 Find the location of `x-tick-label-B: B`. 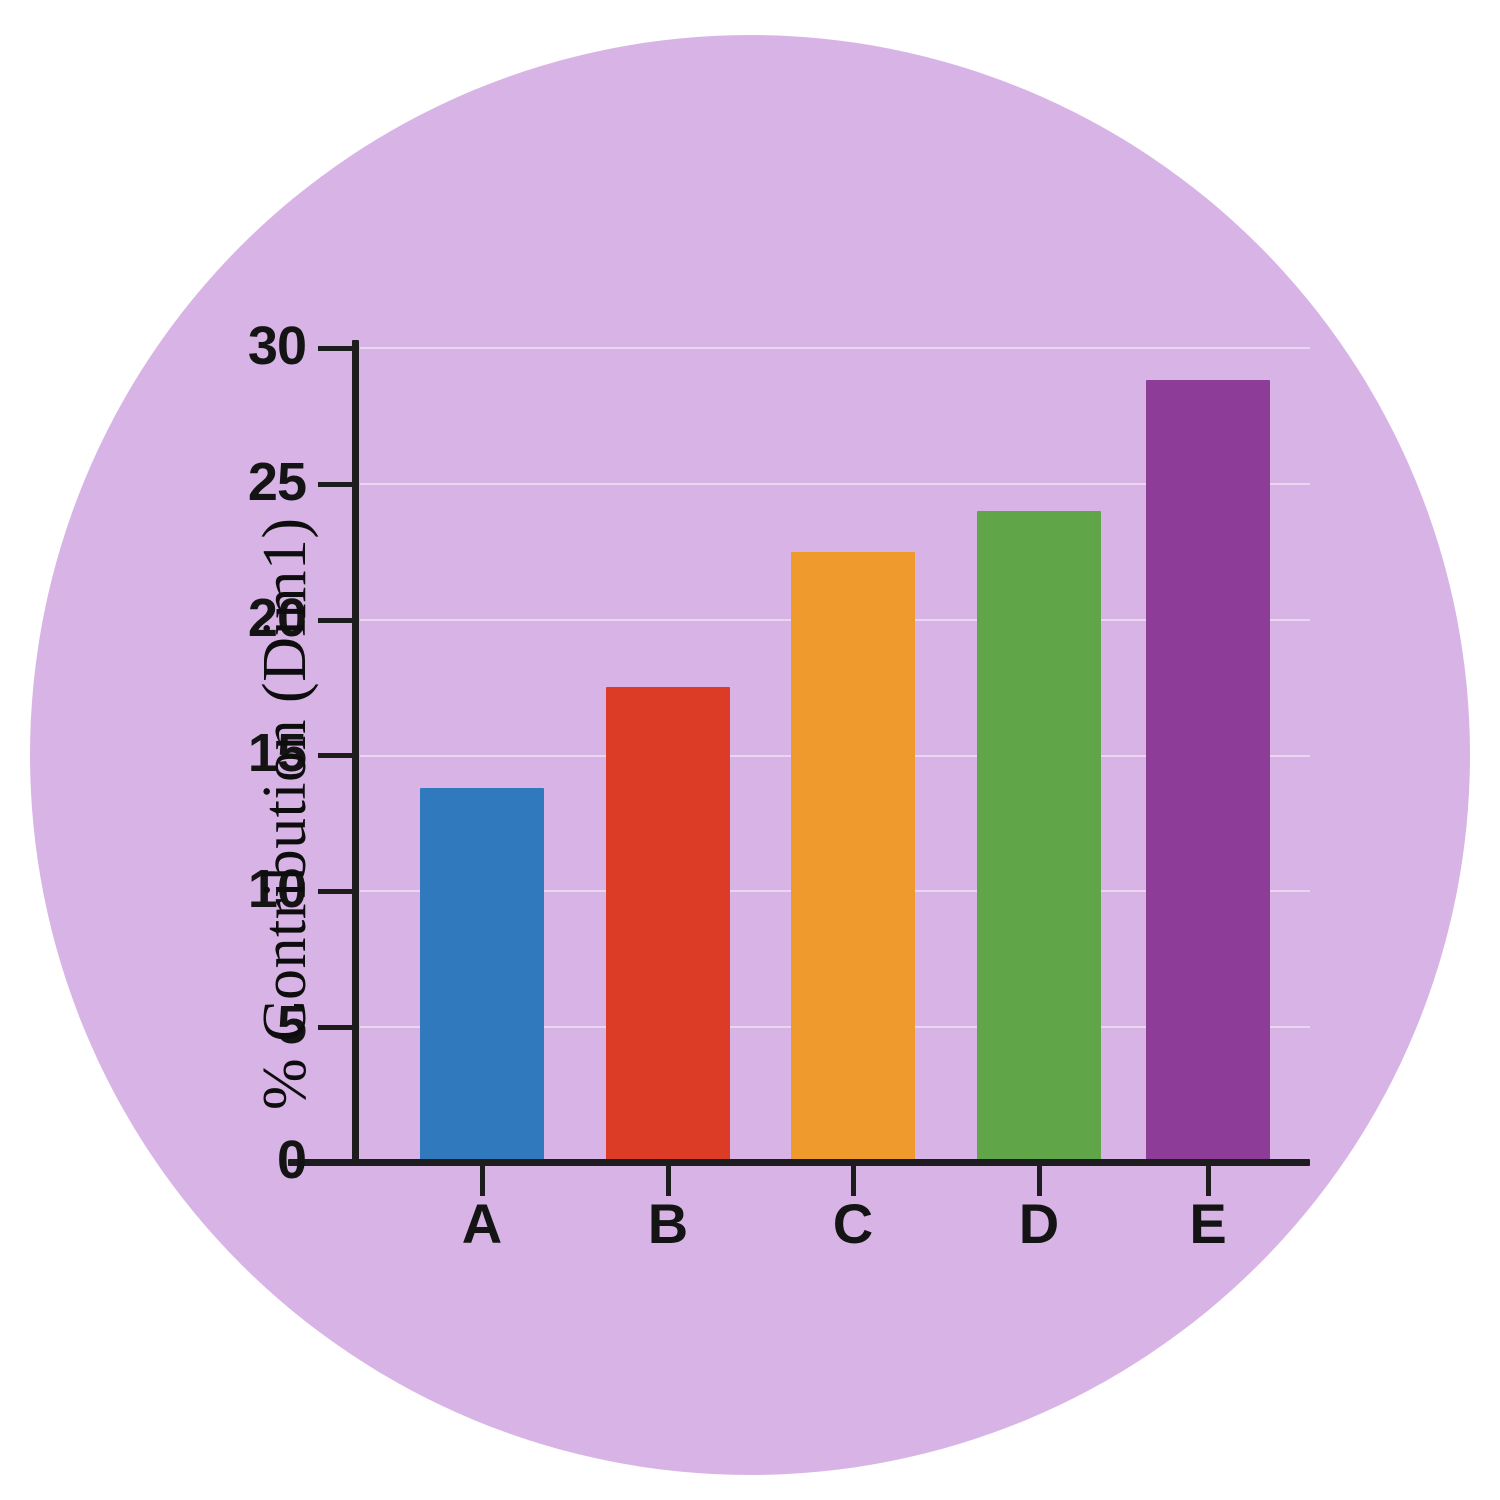

x-tick-label-B: B is located at coordinates (668, 1223).